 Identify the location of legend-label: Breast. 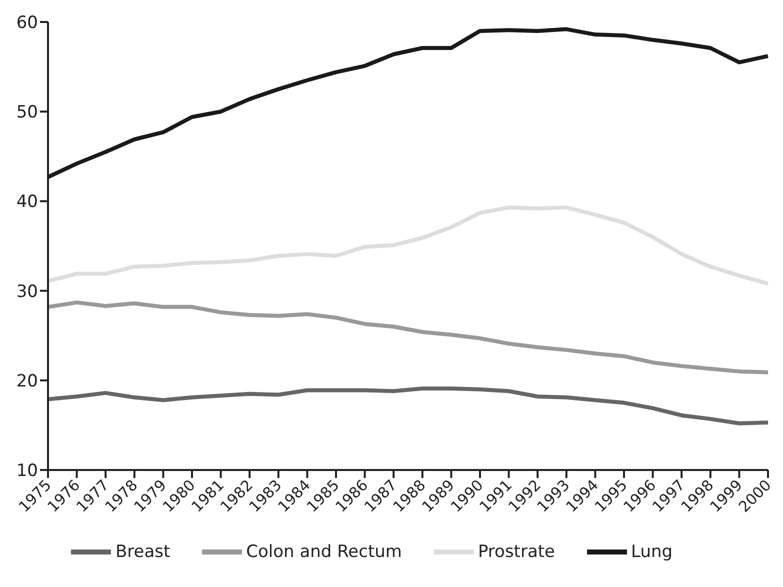
(142, 552).